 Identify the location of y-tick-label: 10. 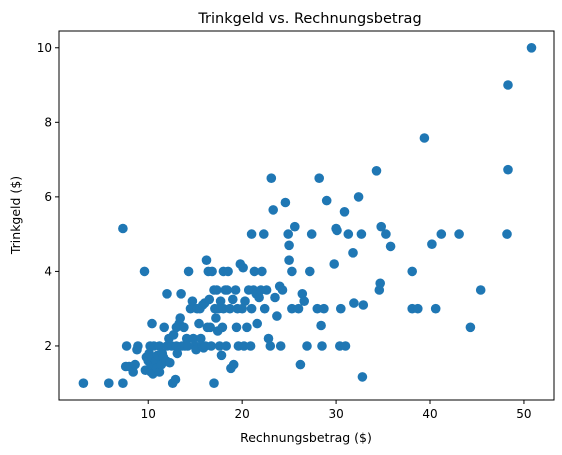
(44, 48).